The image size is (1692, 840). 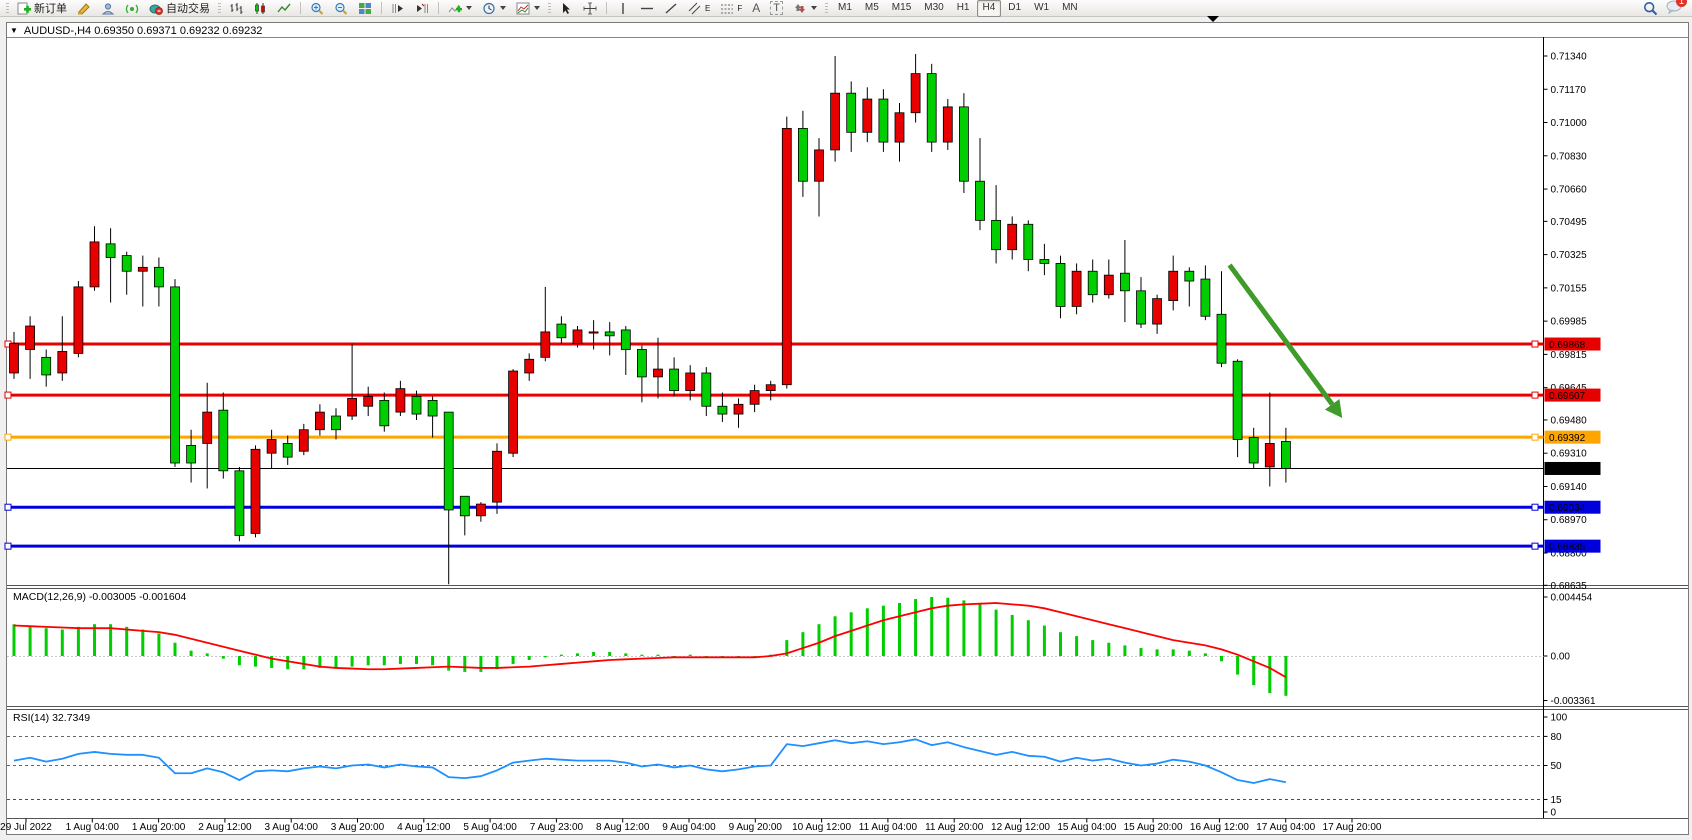 I want to click on notifications-button: 1, so click(x=1676, y=8).